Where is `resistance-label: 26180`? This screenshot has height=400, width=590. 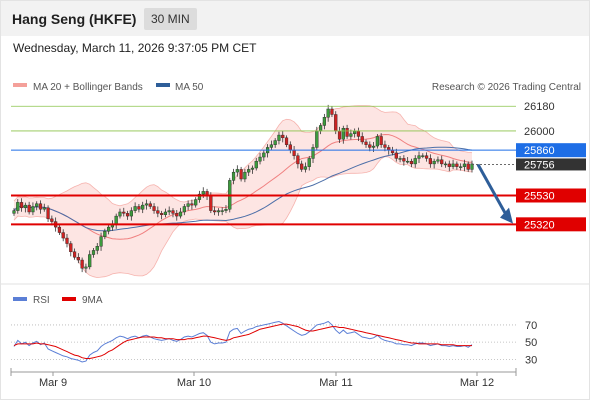
resistance-label: 26180 is located at coordinates (539, 107).